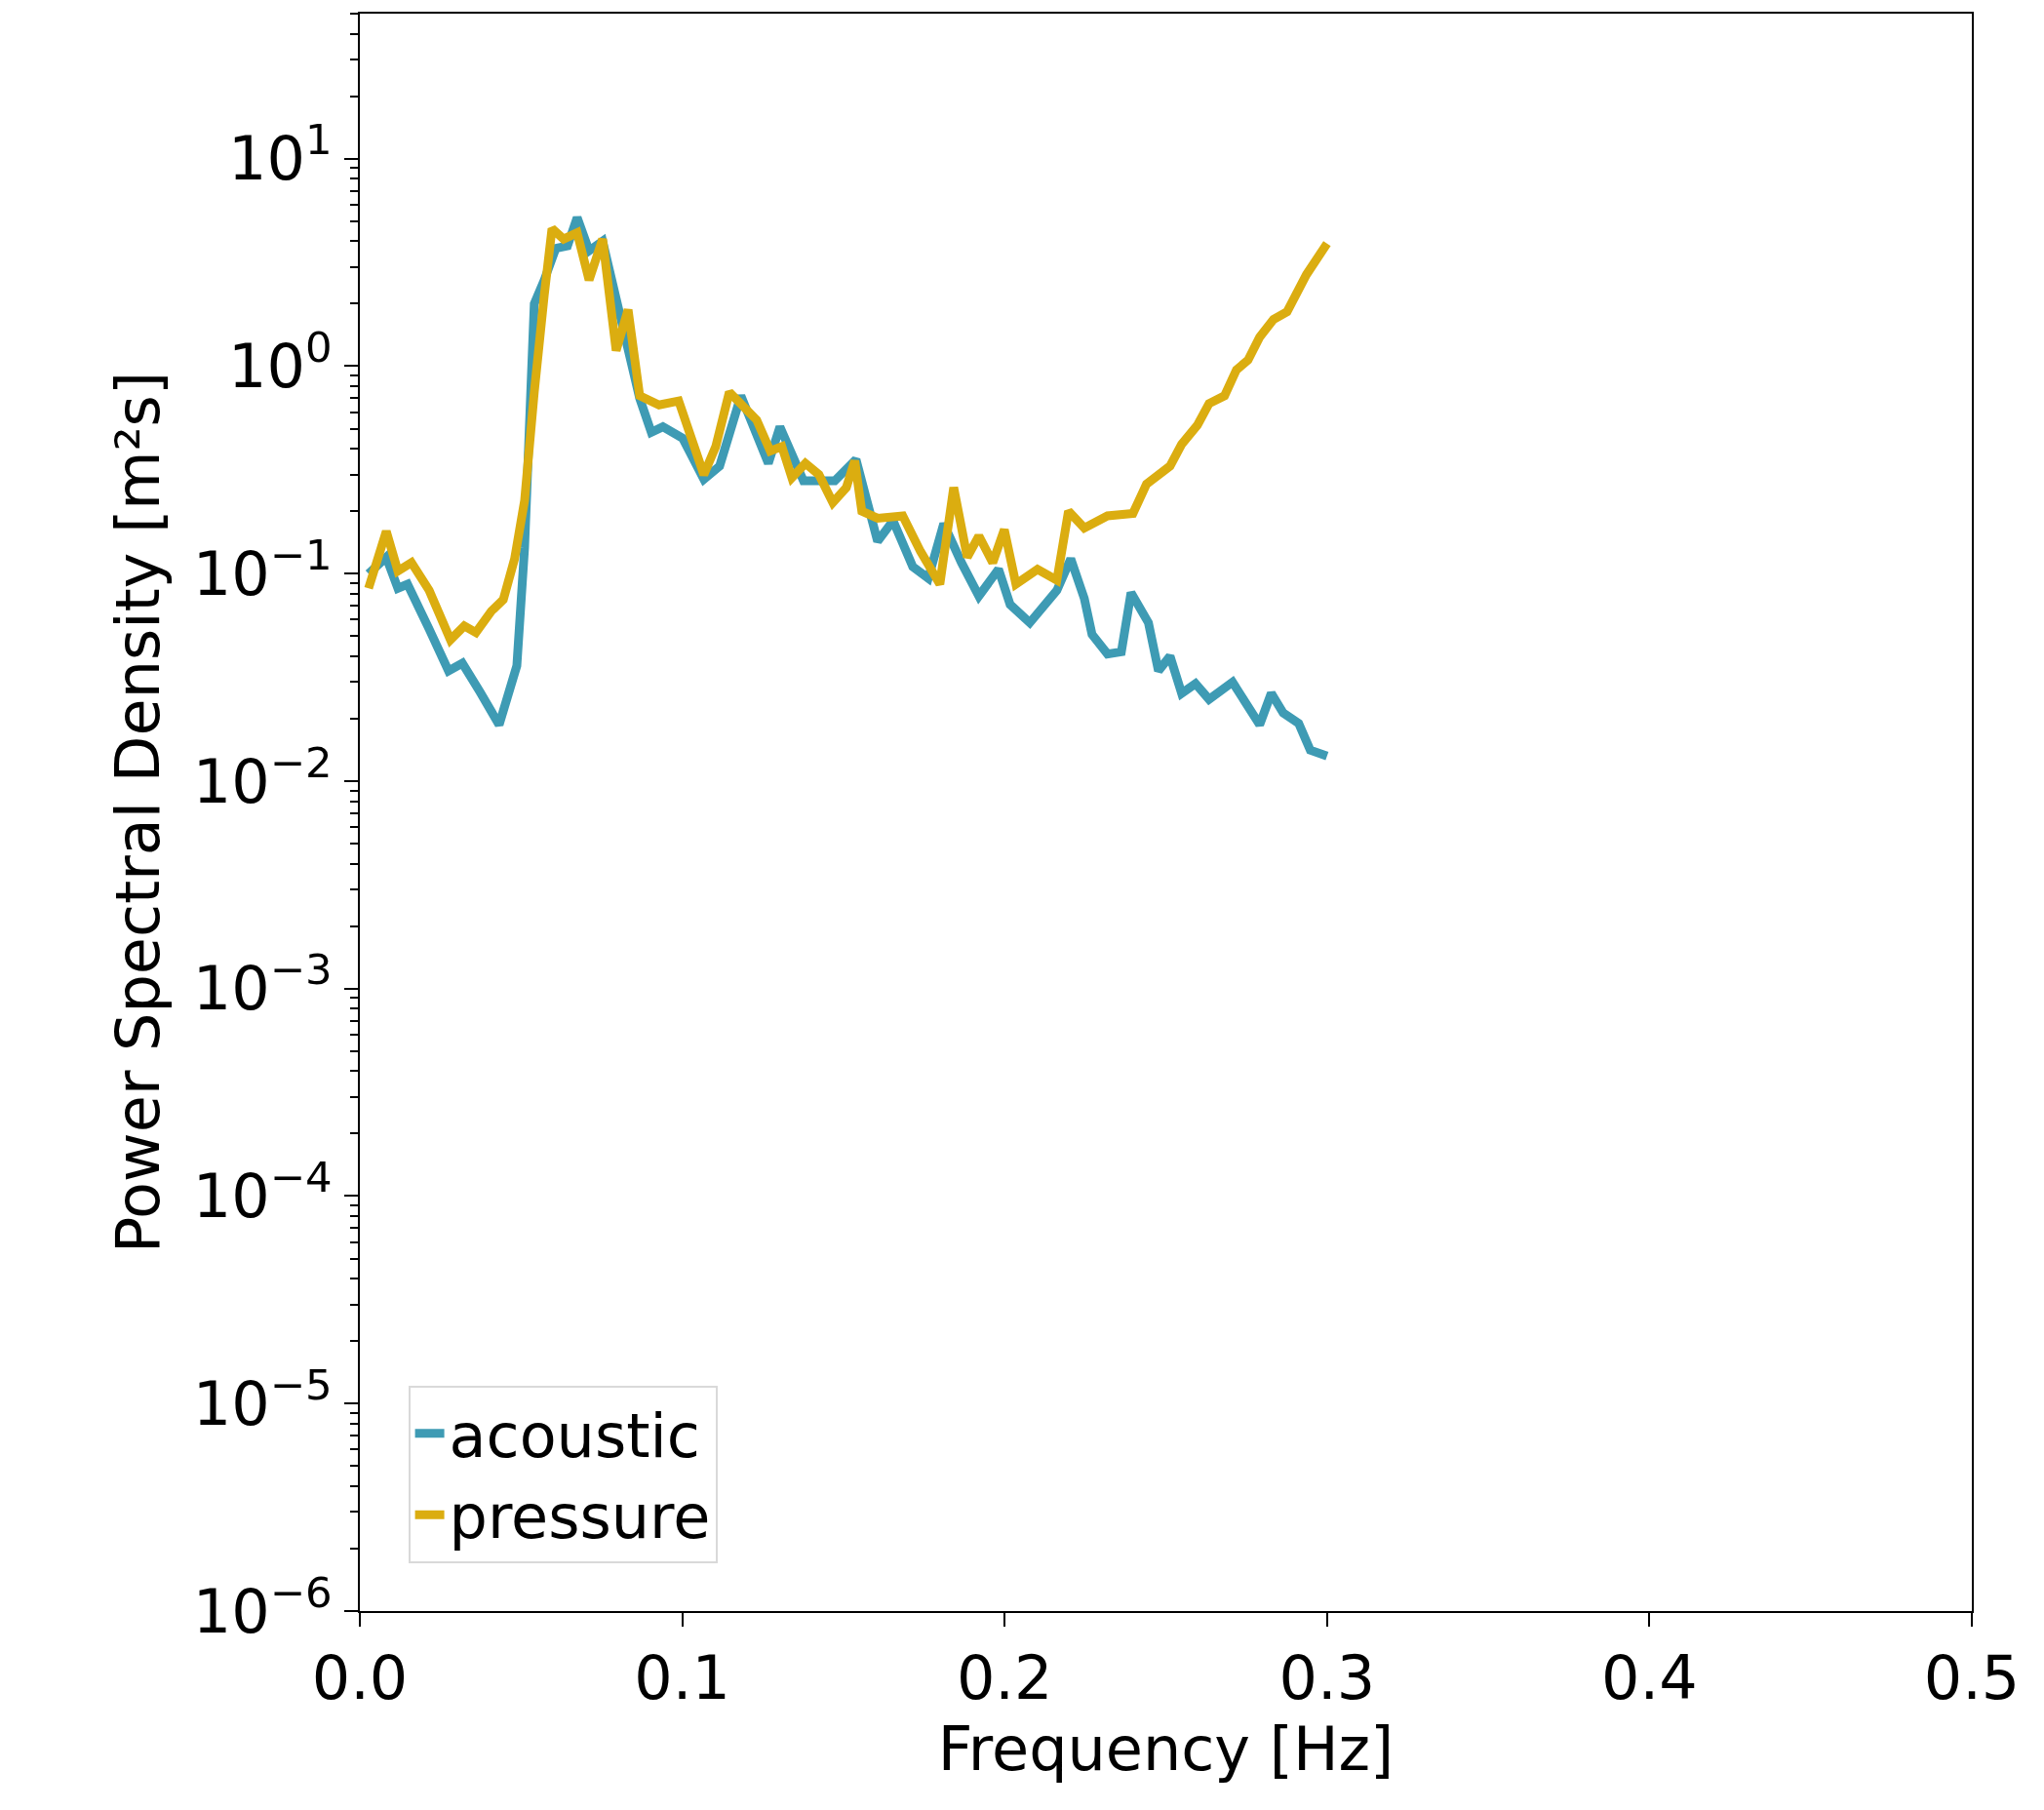 The height and width of the screenshot is (1810, 2044). I want to click on x-axis-title: Frequency [Hz], so click(1166, 1749).